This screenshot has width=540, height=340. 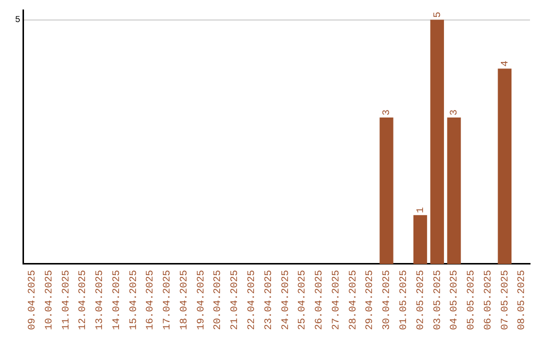 What do you see at coordinates (404, 300) in the screenshot?
I see `x-tick-label: 01.05.2025` at bounding box center [404, 300].